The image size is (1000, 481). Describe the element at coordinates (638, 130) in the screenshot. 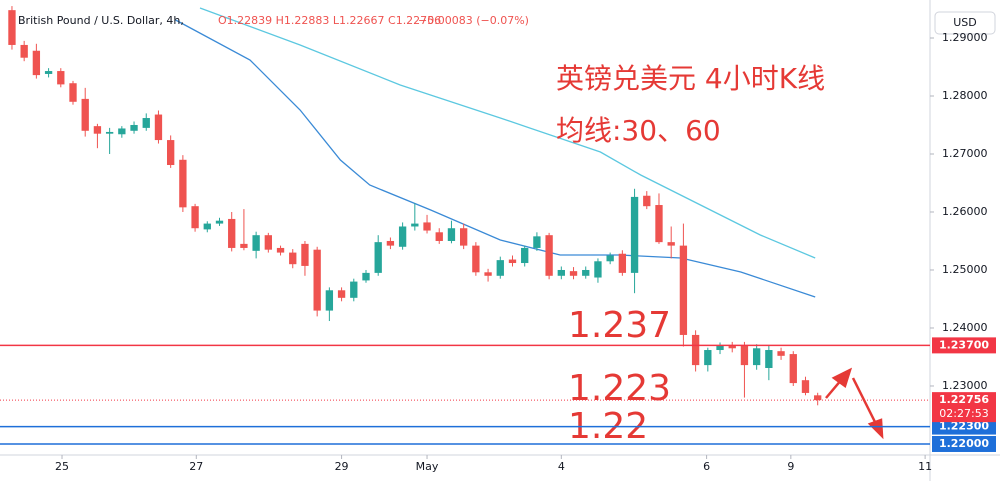

I see `annotation-subtitle: 均线:30、60` at that location.